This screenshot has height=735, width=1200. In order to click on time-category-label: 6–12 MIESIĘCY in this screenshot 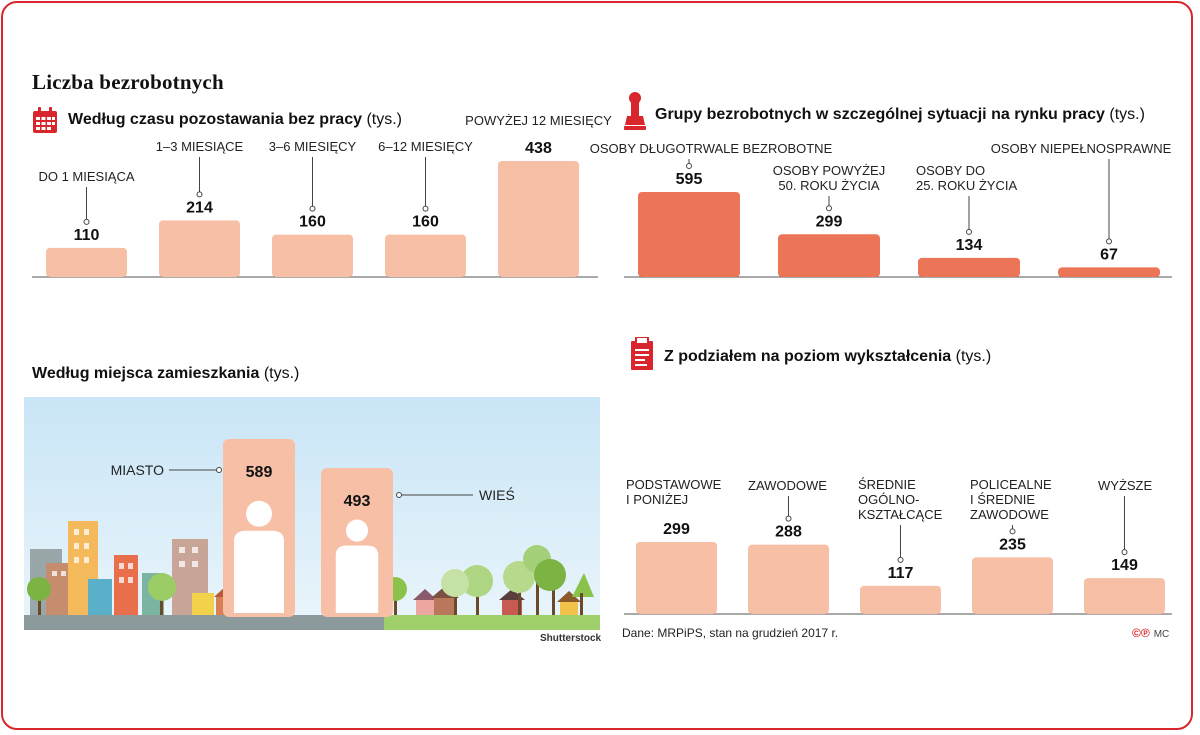, I will do `click(425, 146)`.